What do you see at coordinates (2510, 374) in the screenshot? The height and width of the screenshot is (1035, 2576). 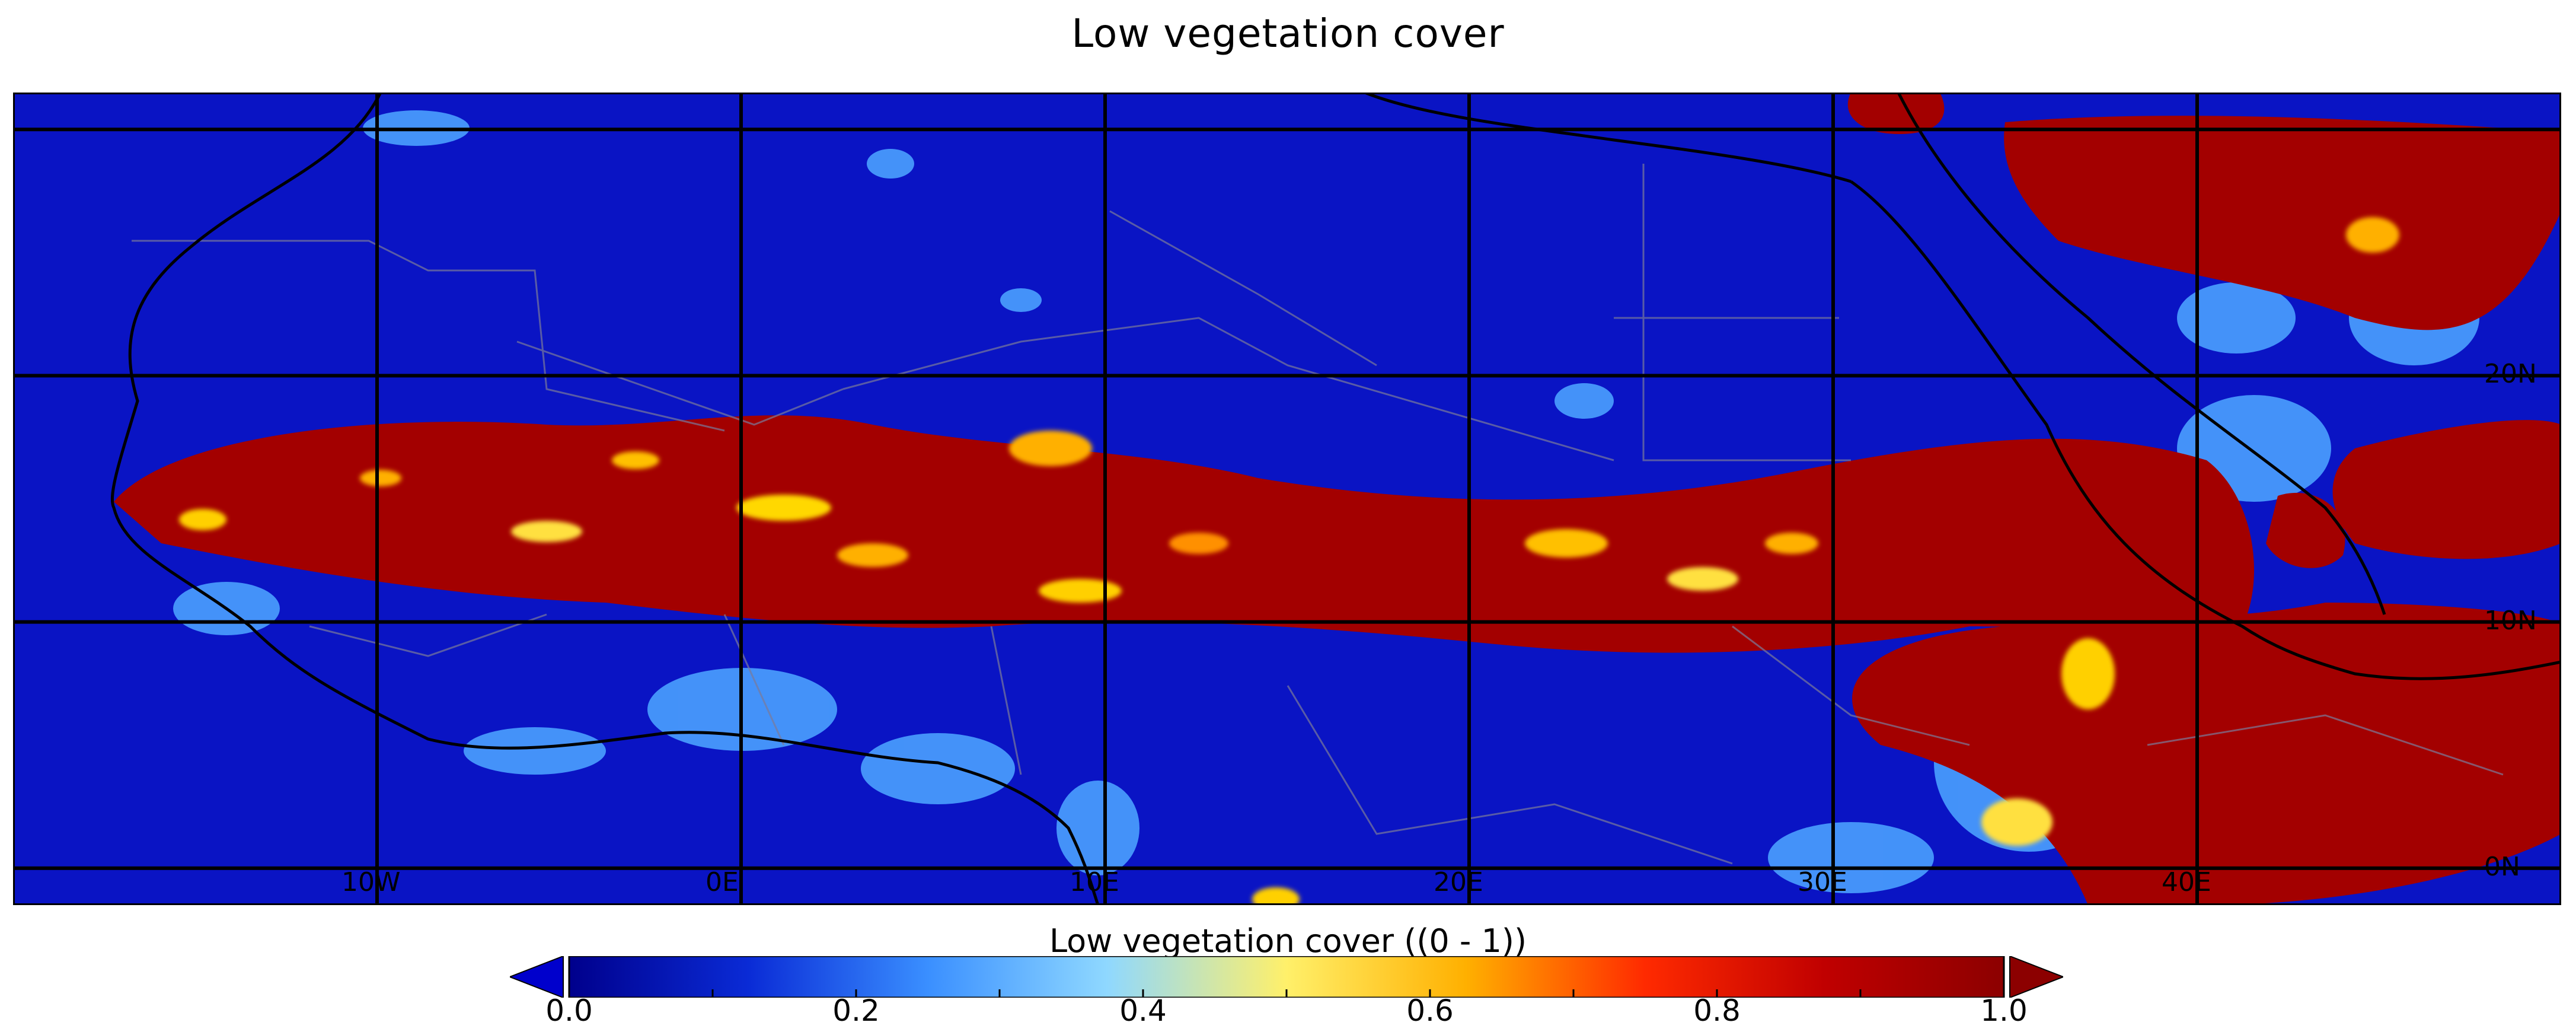 I see `latitude-label: 20N` at bounding box center [2510, 374].